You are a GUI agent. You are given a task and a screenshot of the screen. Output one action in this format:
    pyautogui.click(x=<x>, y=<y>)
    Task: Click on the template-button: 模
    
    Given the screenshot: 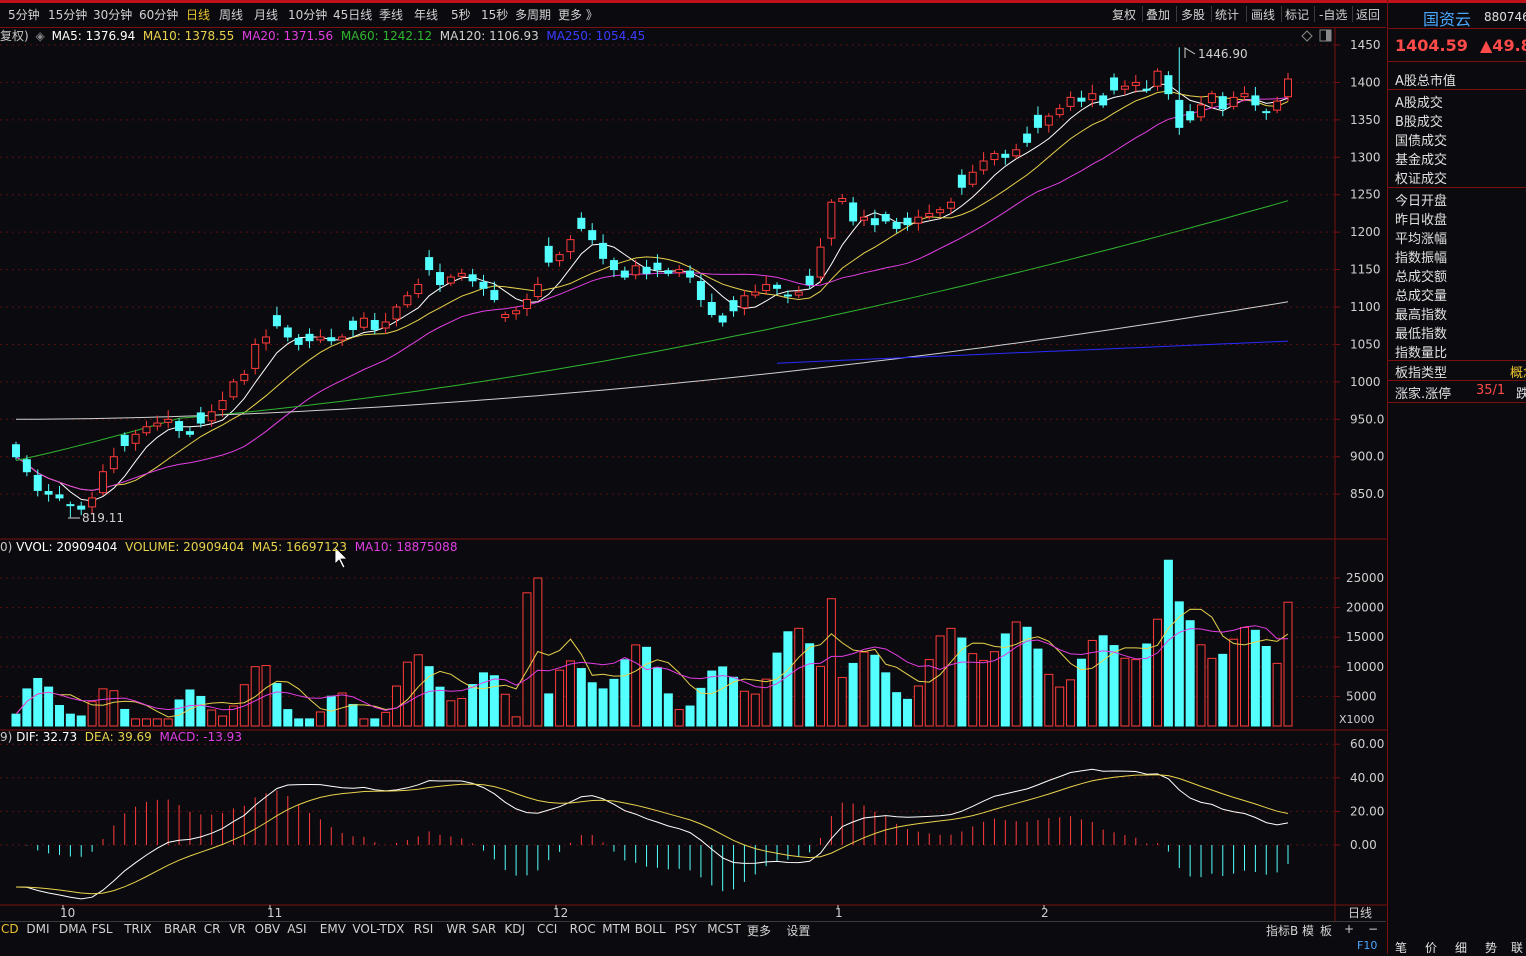 What is the action you would take?
    pyautogui.click(x=1308, y=931)
    